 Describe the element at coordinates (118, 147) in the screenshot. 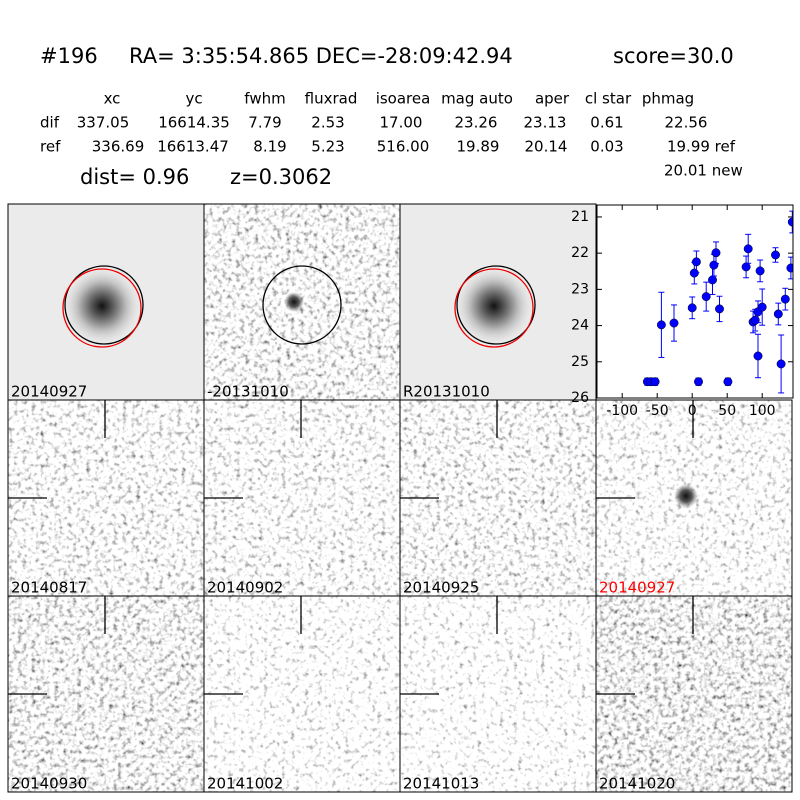

I see `cell: 336.69` at that location.